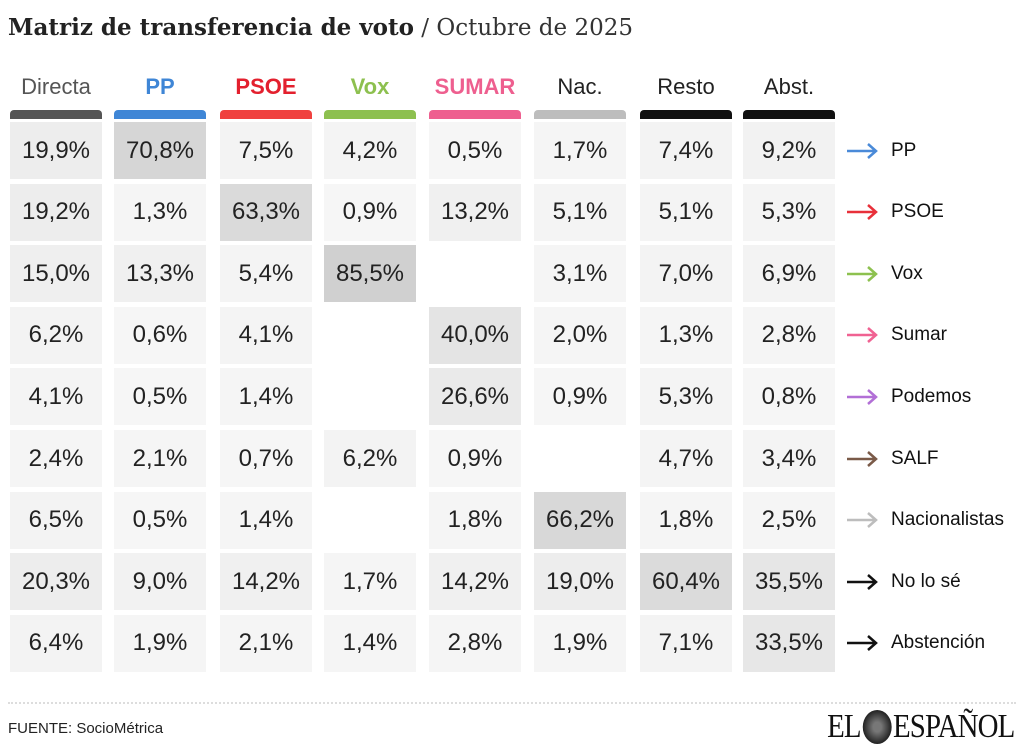  Describe the element at coordinates (160, 582) in the screenshot. I see `table-cell: 9,0%` at that location.